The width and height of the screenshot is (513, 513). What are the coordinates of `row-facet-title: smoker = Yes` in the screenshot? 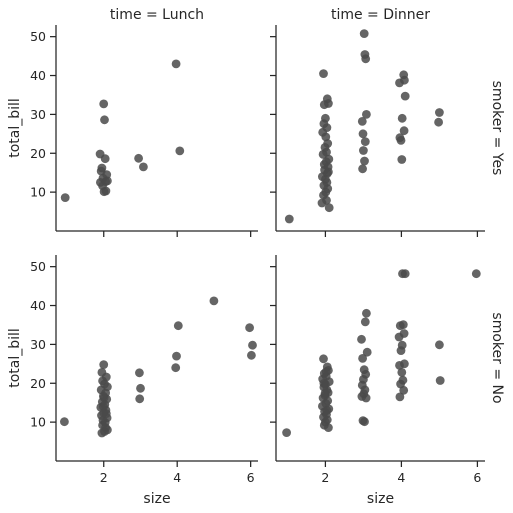 It's located at (497, 128).